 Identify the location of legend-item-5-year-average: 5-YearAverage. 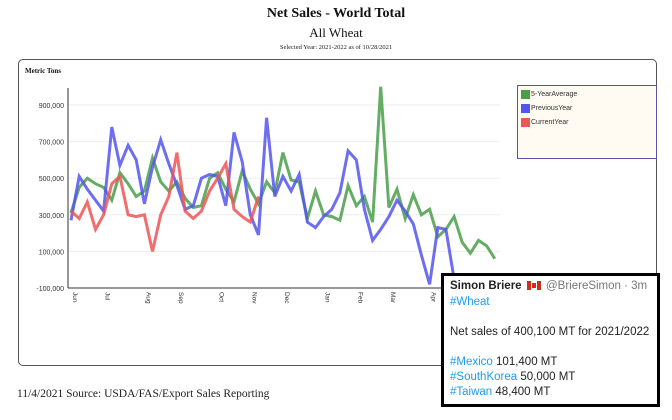
(549, 94).